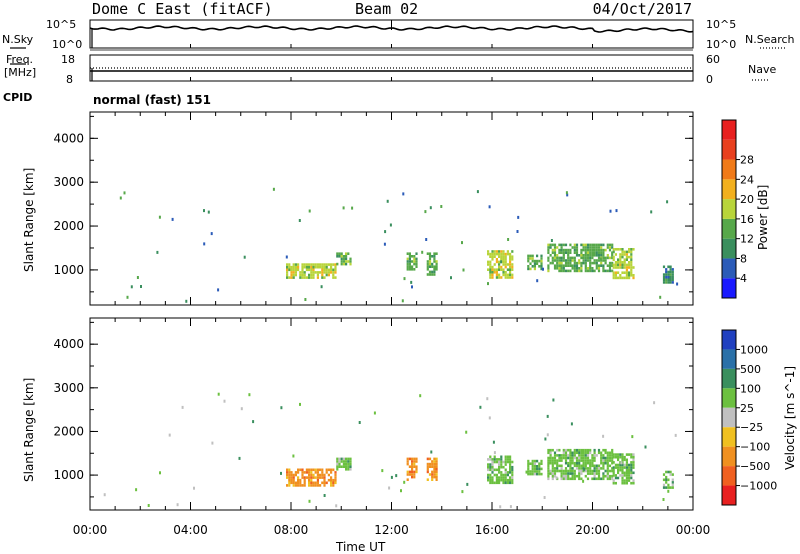 This screenshot has width=800, height=554. Describe the element at coordinates (61, 24) in the screenshot. I see `nsky-top-tick: 10^5` at that location.